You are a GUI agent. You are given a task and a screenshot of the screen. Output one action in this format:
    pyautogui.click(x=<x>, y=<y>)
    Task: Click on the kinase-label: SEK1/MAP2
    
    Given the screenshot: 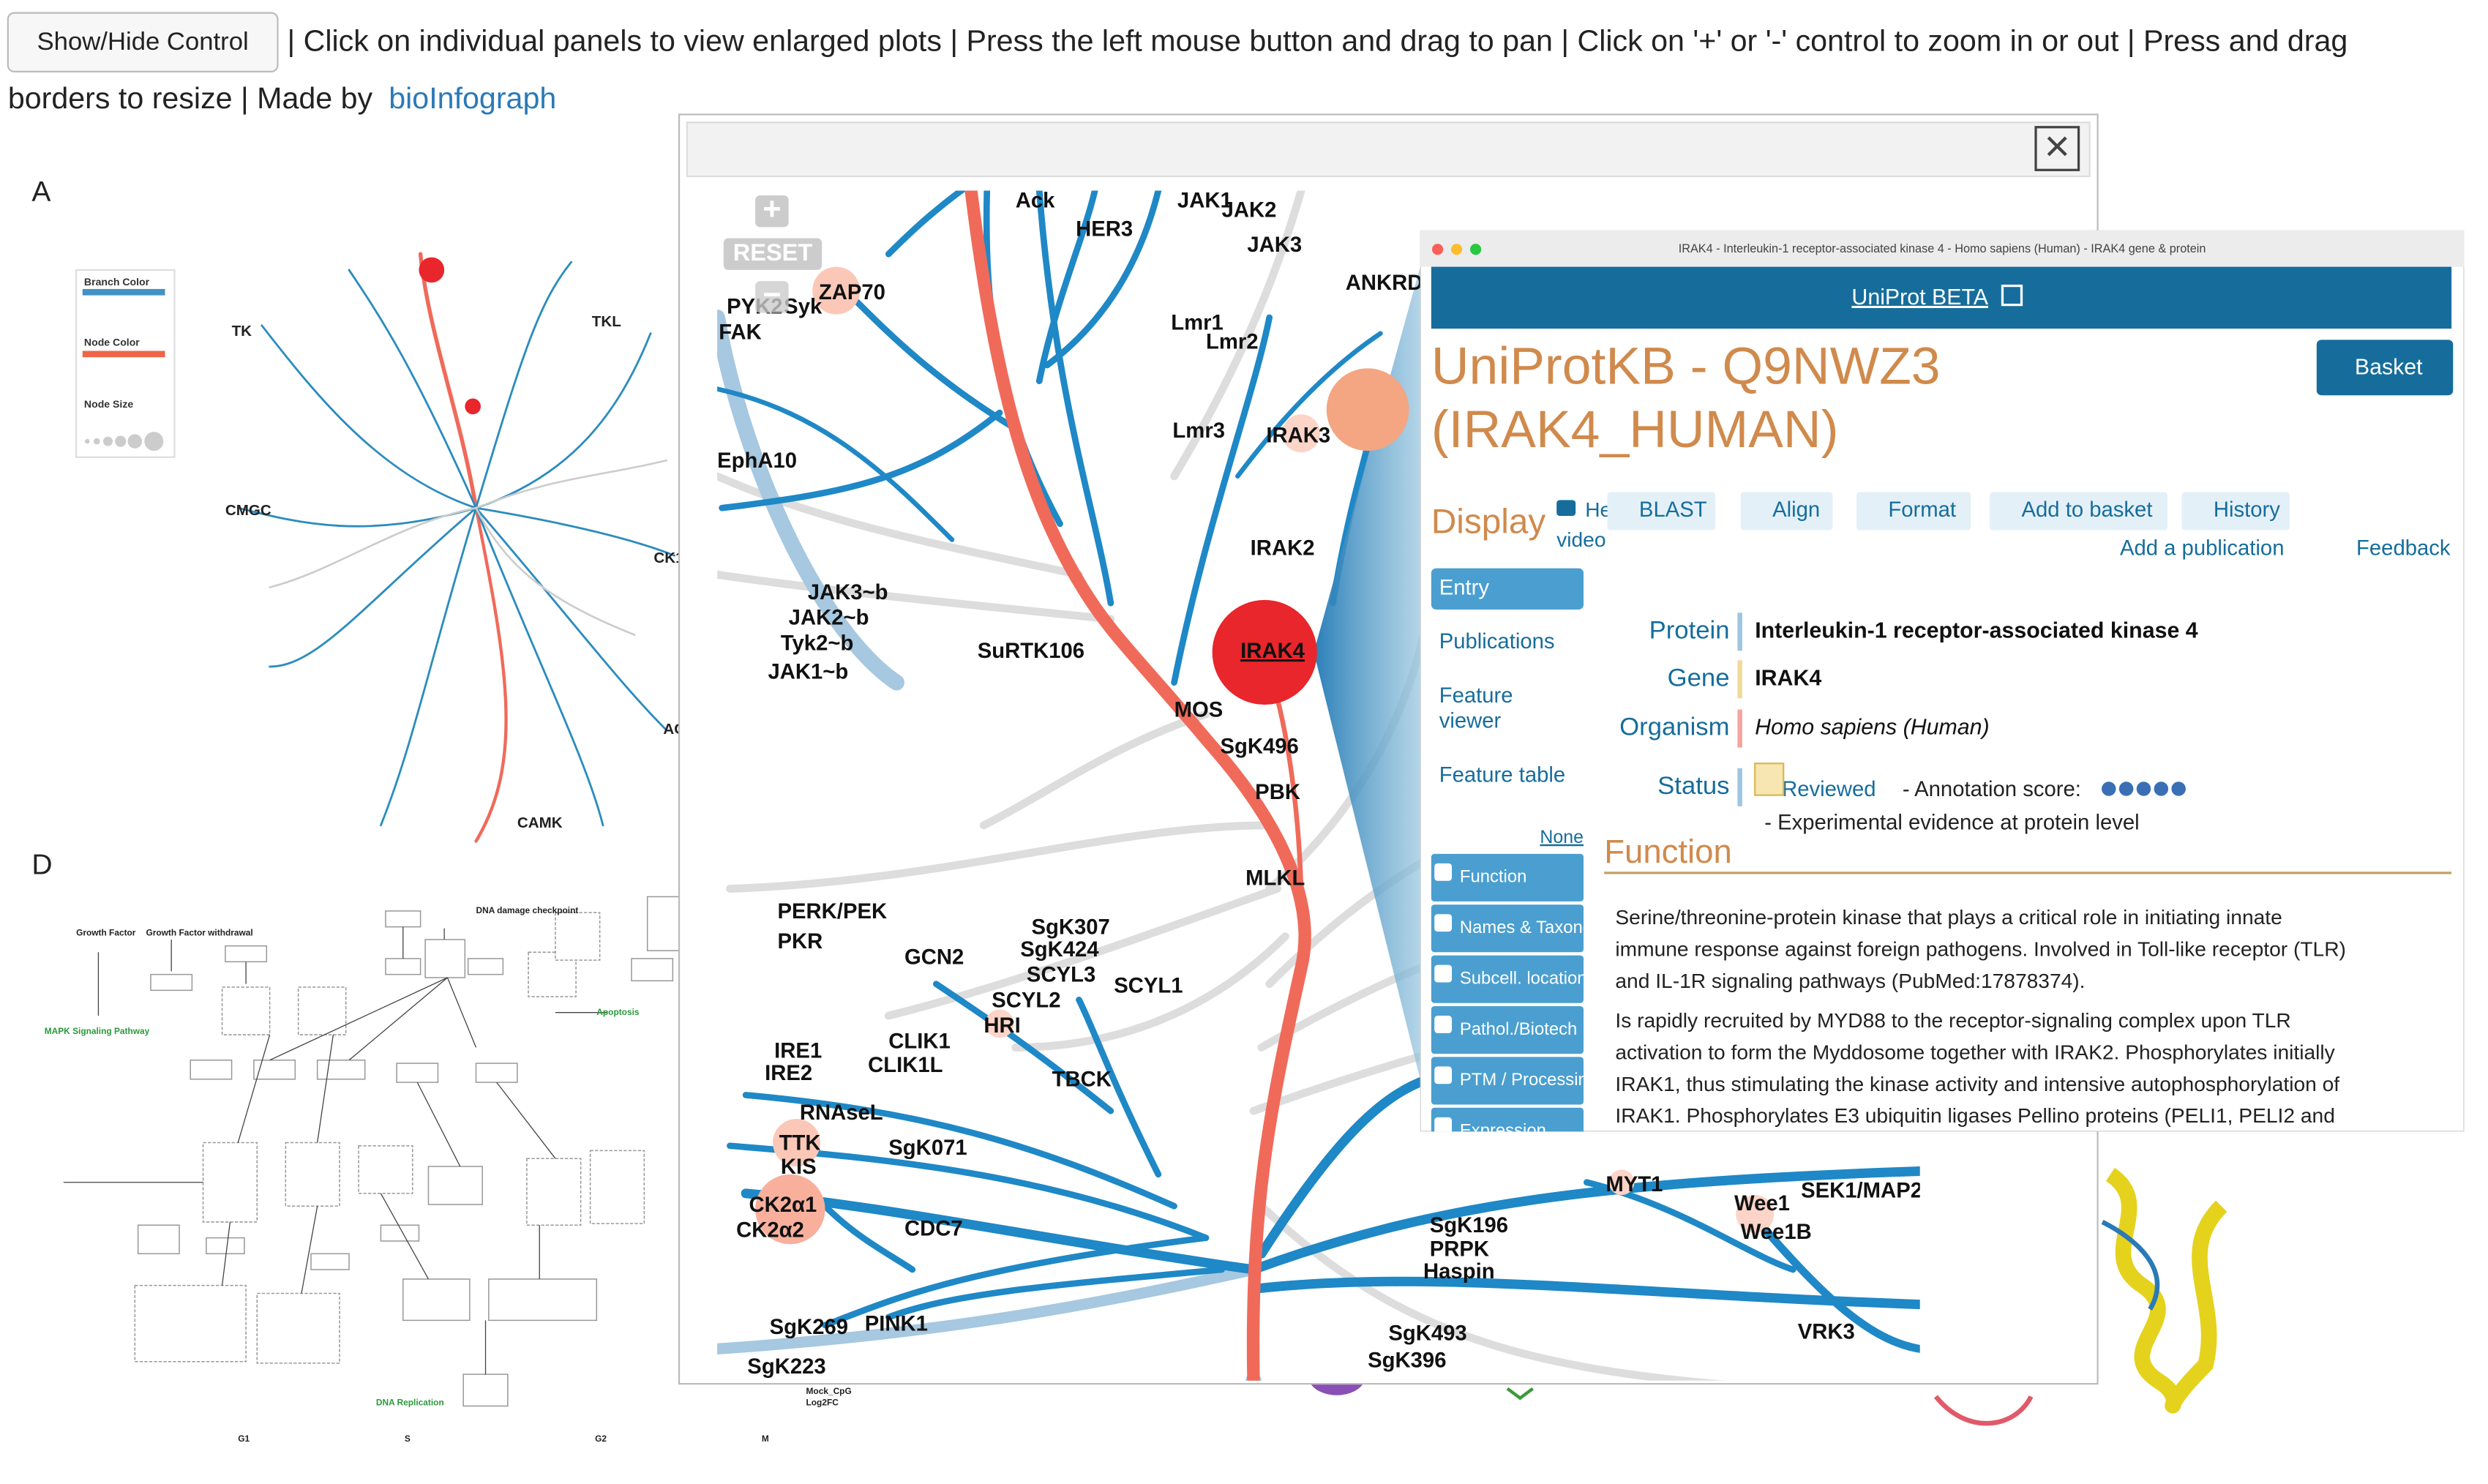 What is the action you would take?
    pyautogui.click(x=1861, y=1190)
    